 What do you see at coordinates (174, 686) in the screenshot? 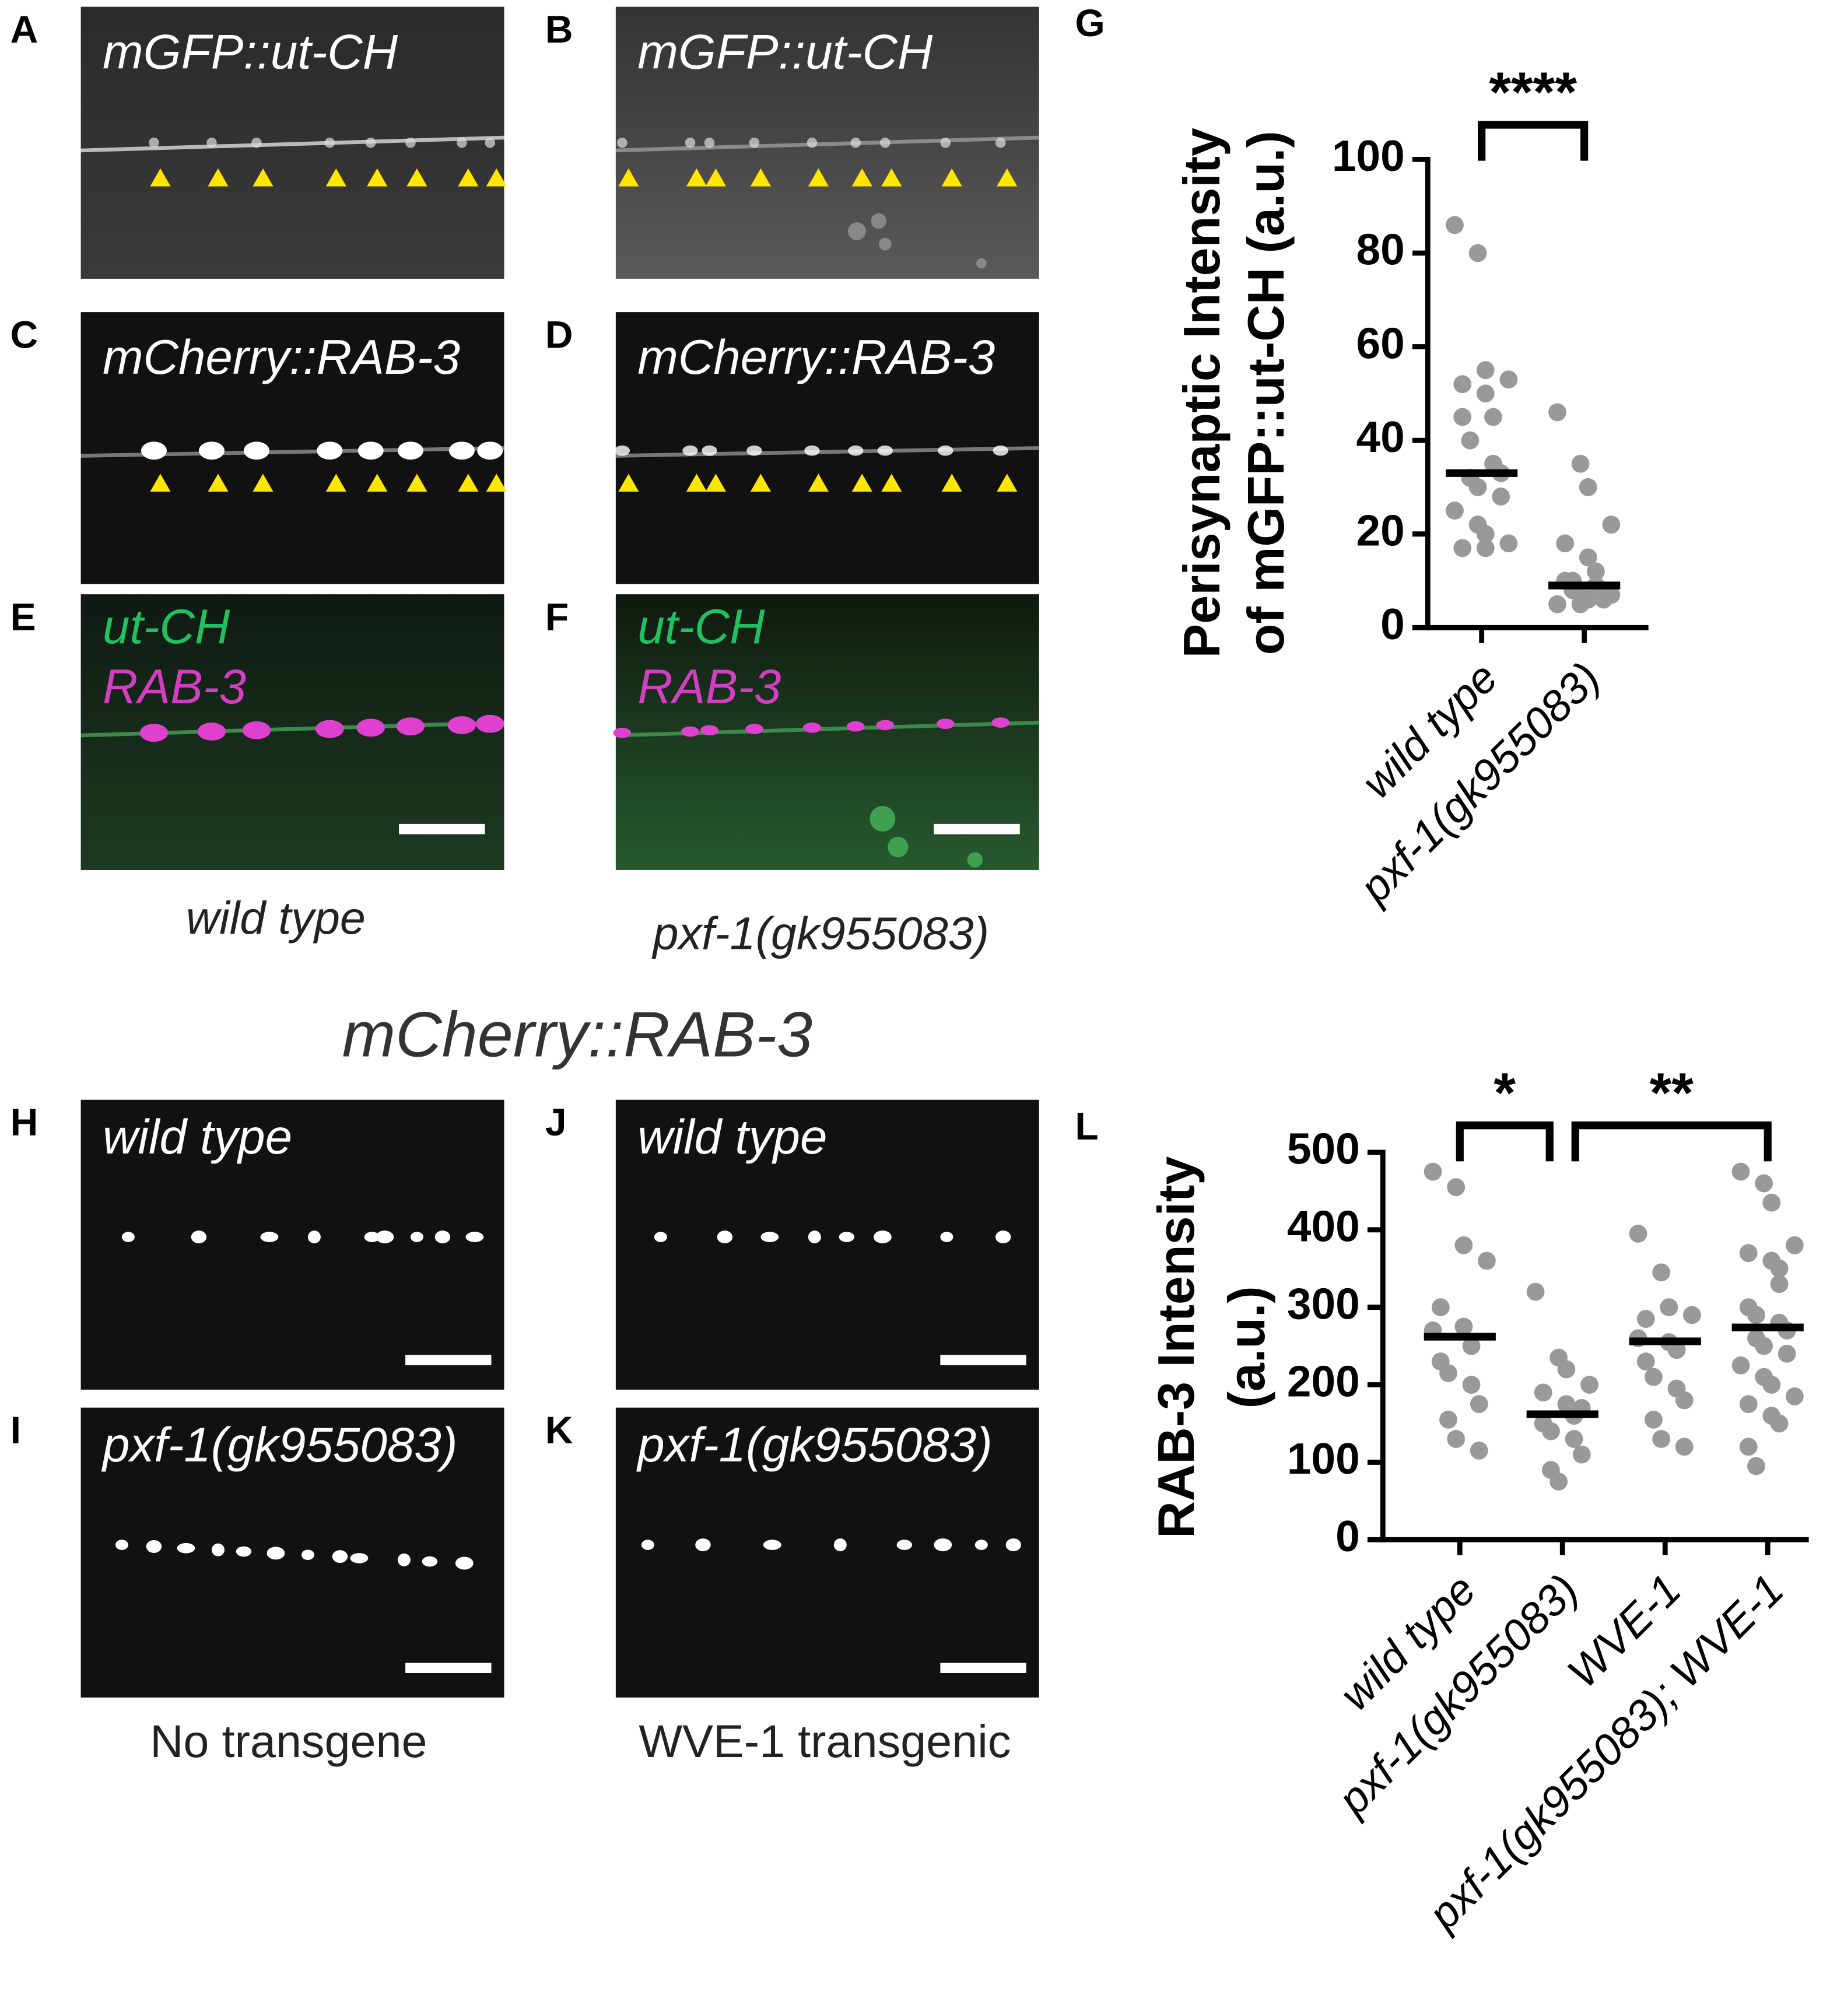
I see `channel-label: RAB-3` at bounding box center [174, 686].